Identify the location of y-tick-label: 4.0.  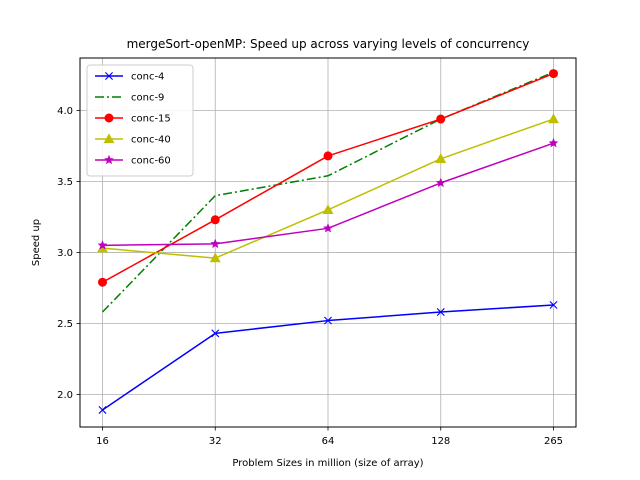
(65, 111).